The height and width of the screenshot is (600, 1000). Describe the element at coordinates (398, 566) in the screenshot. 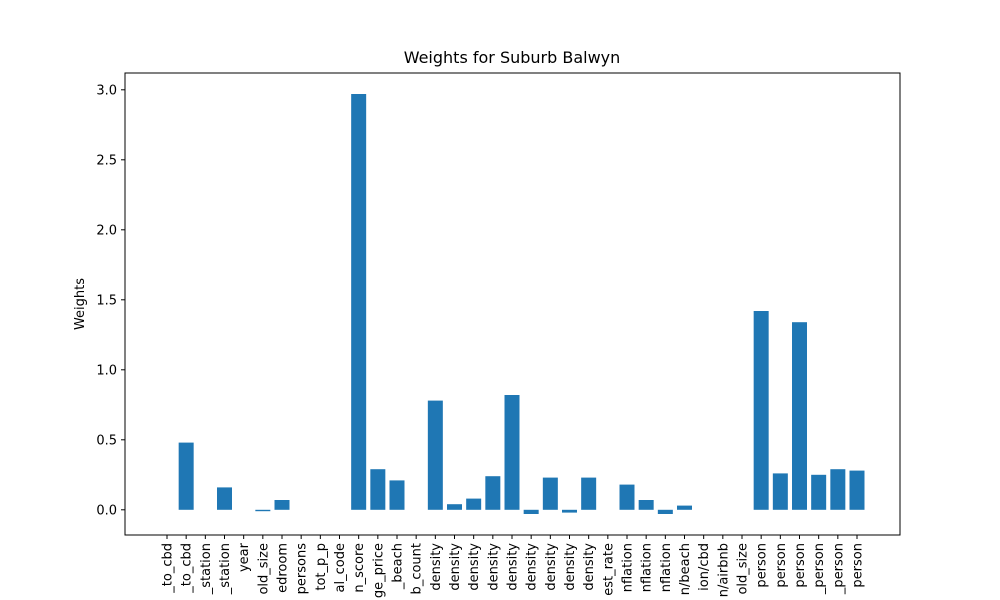

I see `x-tick-label: _beach` at that location.